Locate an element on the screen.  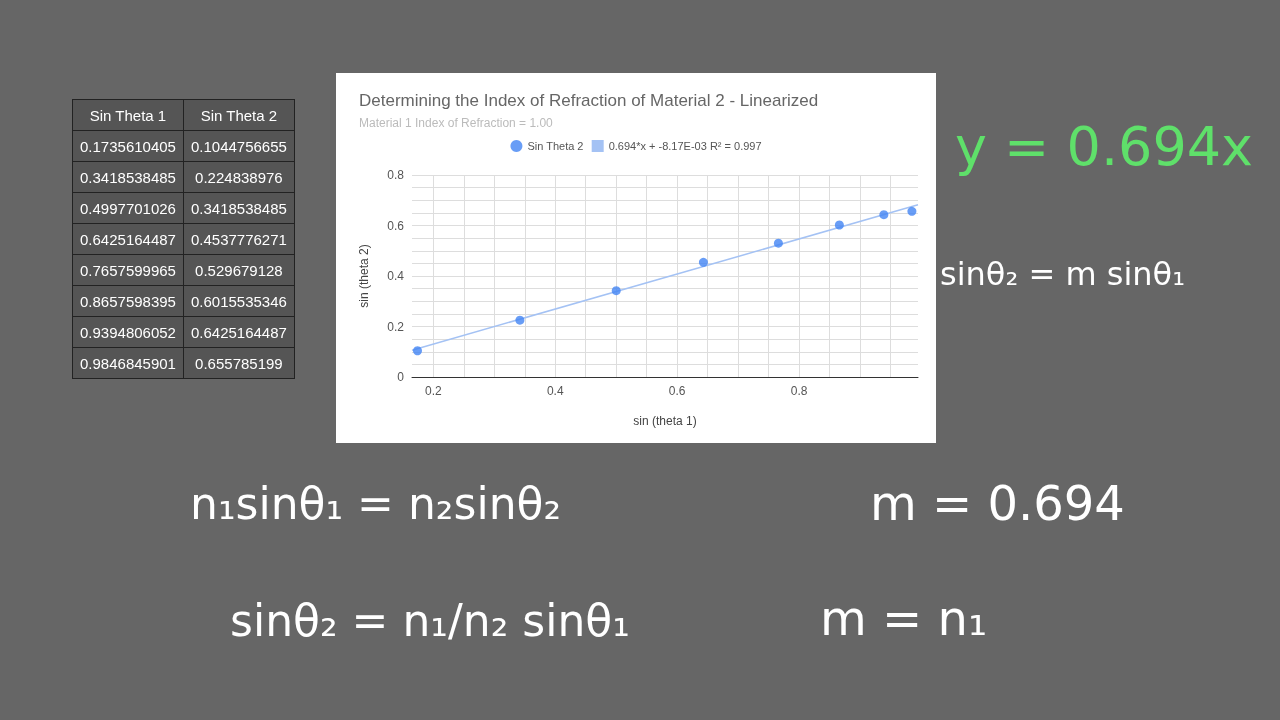
text: Sin Theta 1 is located at coordinates (128, 115).